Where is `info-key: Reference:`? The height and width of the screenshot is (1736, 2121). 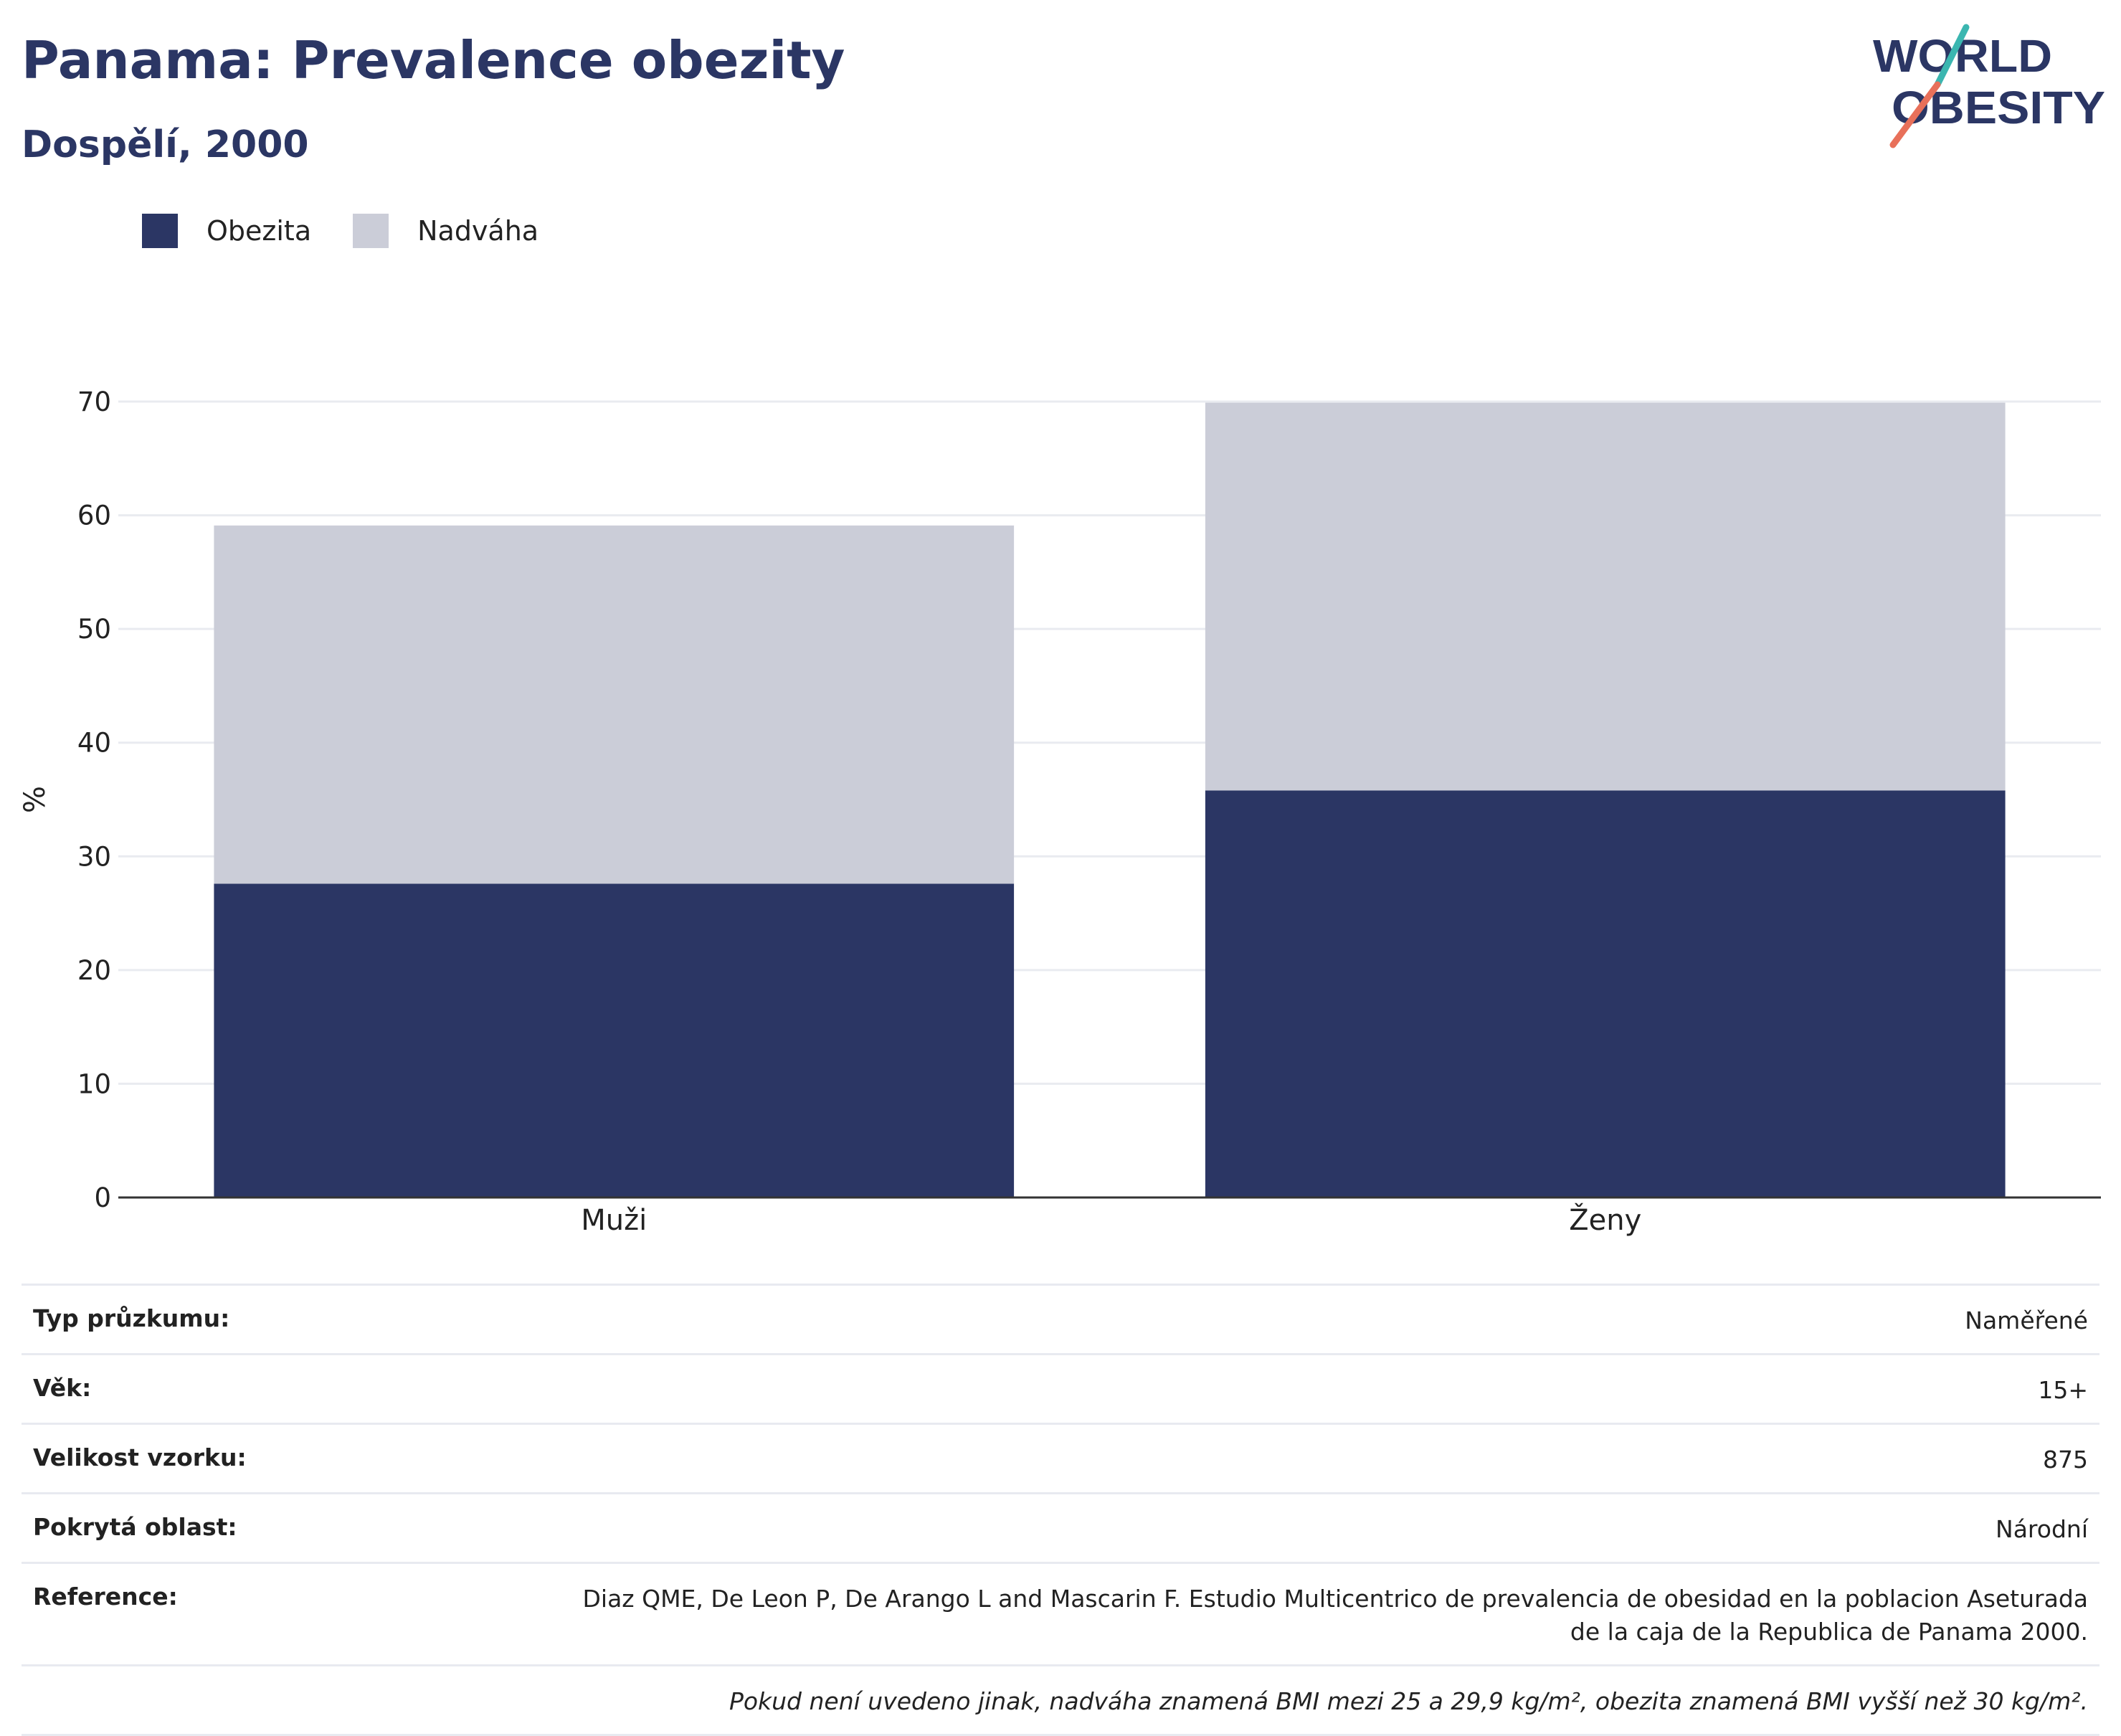 info-key: Reference: is located at coordinates (105, 1597).